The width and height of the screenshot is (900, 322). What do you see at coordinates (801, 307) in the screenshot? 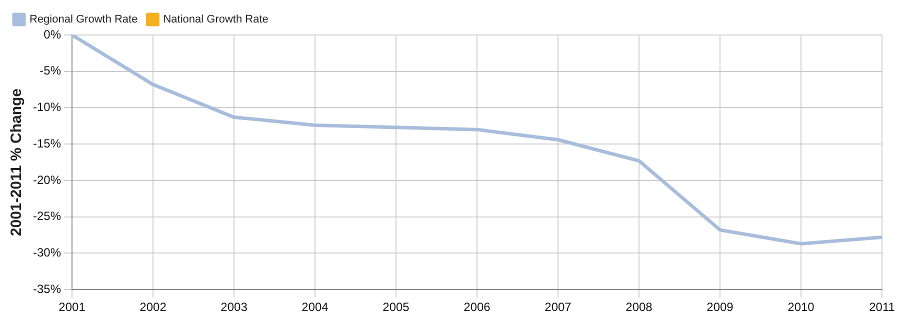
I see `x-tick-label: 2010` at bounding box center [801, 307].